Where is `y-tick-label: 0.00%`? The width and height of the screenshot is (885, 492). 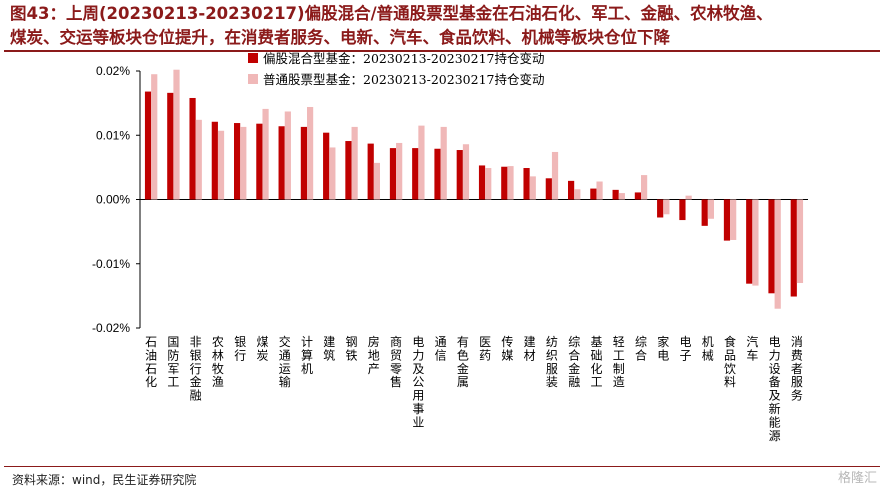 y-tick-label: 0.00% is located at coordinates (113, 200).